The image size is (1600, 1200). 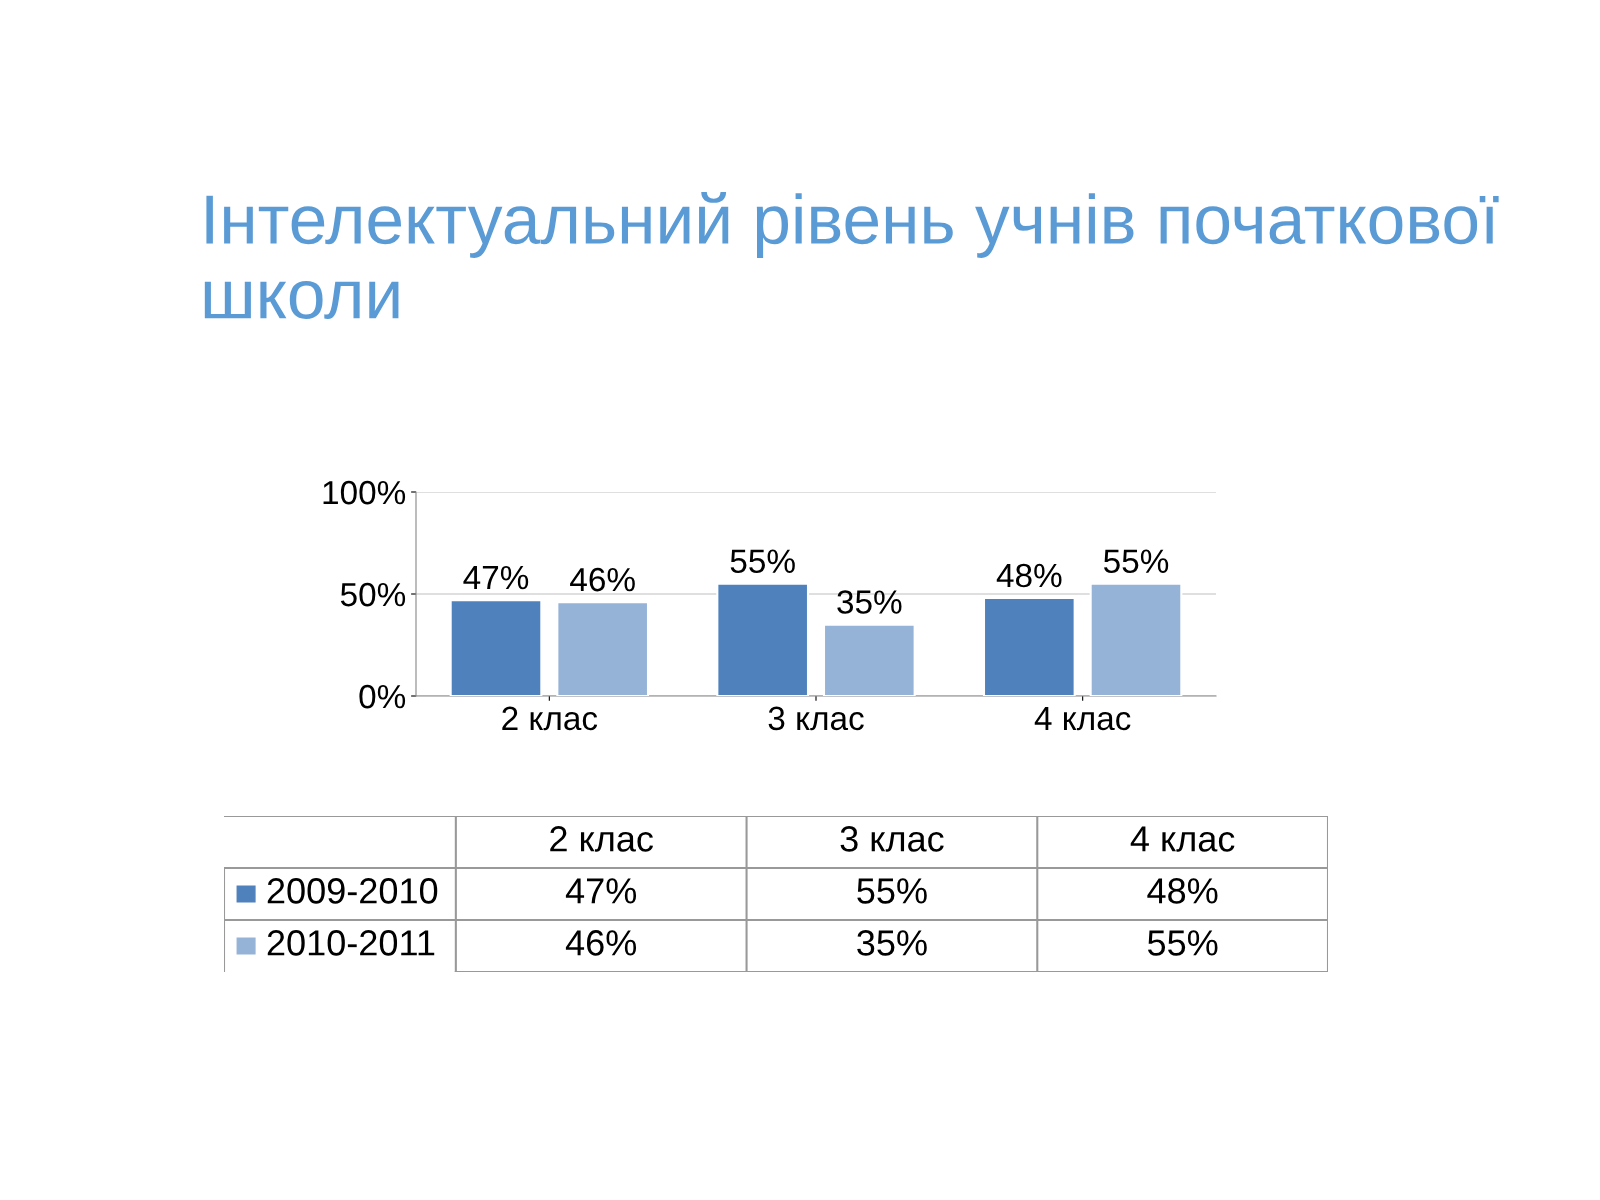 What do you see at coordinates (851, 256) in the screenshot?
I see `chart-title: Інтелектуальний рівень учнів початкової школи` at bounding box center [851, 256].